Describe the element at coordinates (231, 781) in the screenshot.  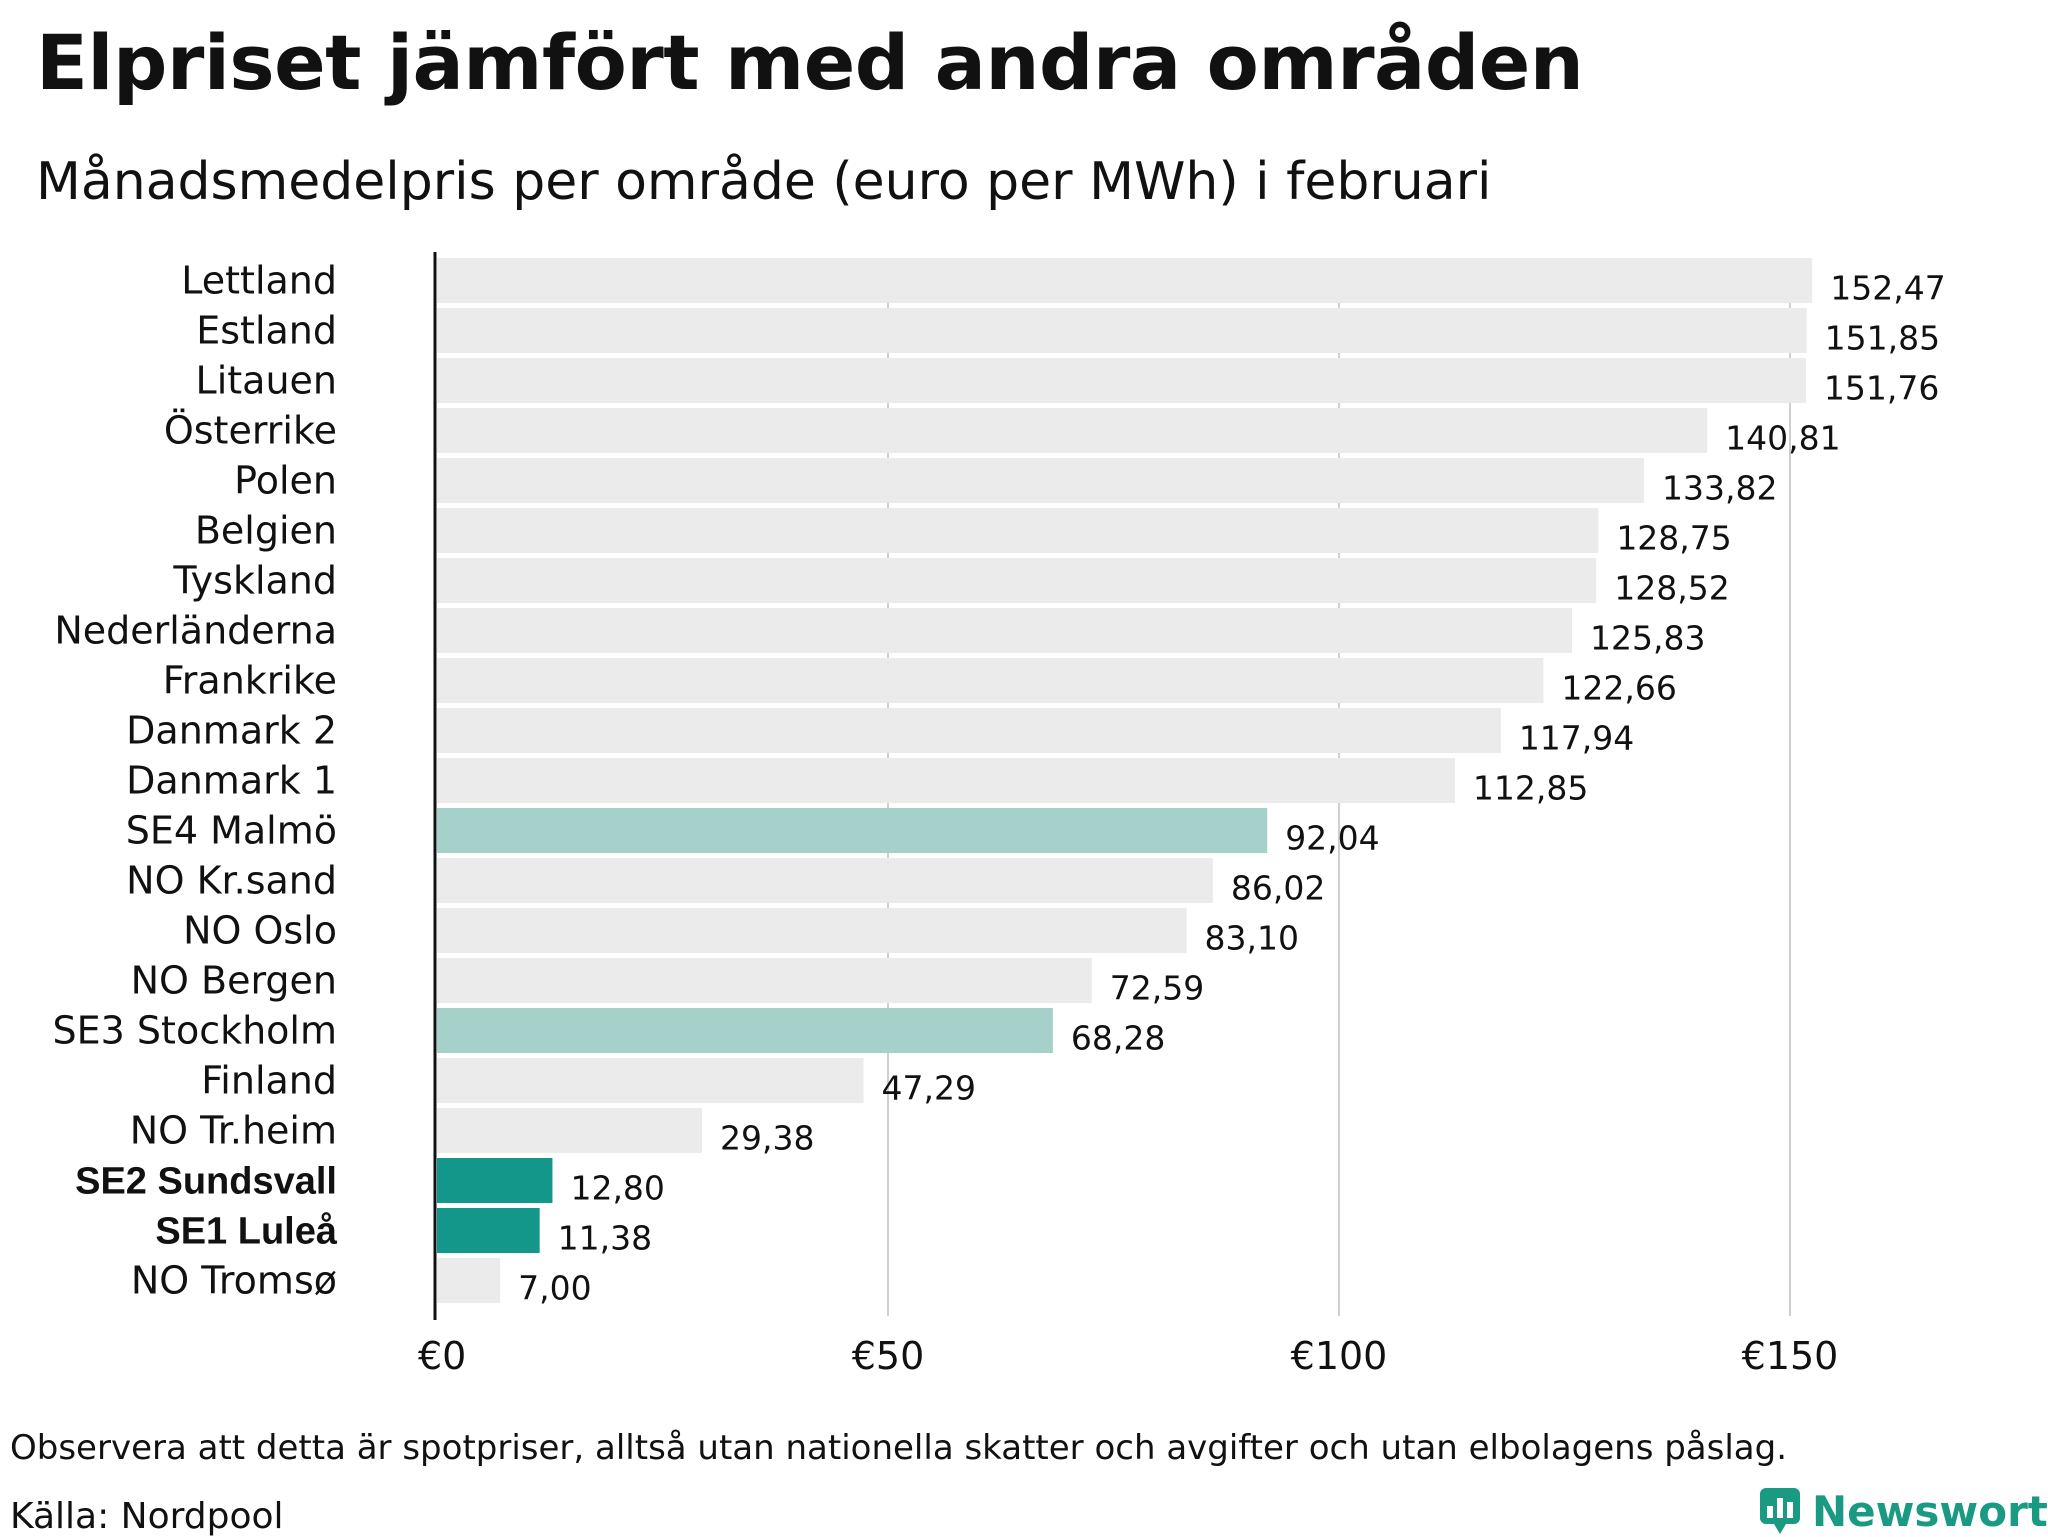
I see `category-label: Danmark 1` at that location.